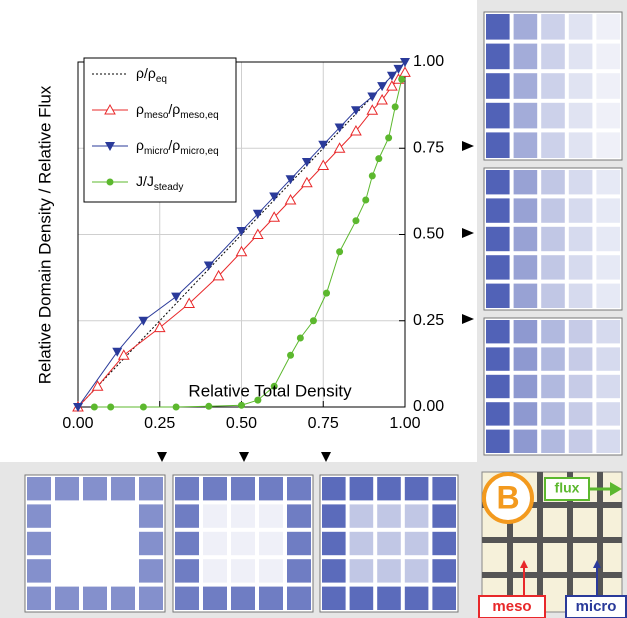 The height and width of the screenshot is (618, 627). Describe the element at coordinates (428, 406) in the screenshot. I see `y-tick-label: 0.00` at that location.